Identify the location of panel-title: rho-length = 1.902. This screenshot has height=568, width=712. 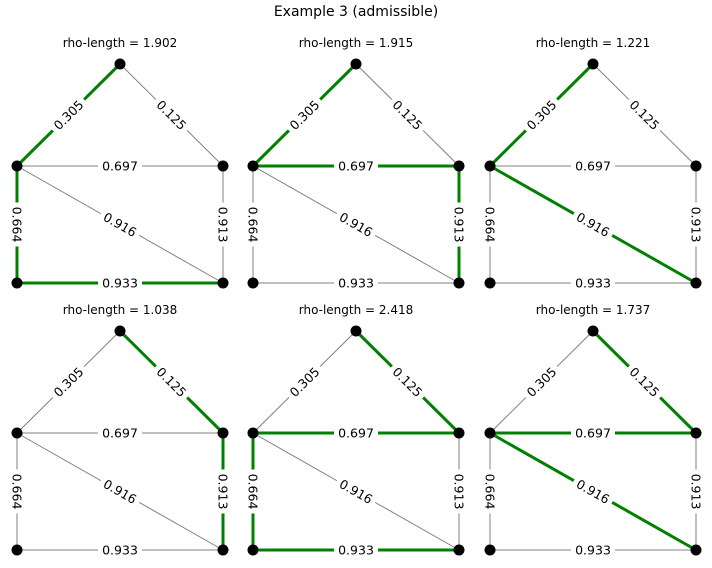
(120, 43).